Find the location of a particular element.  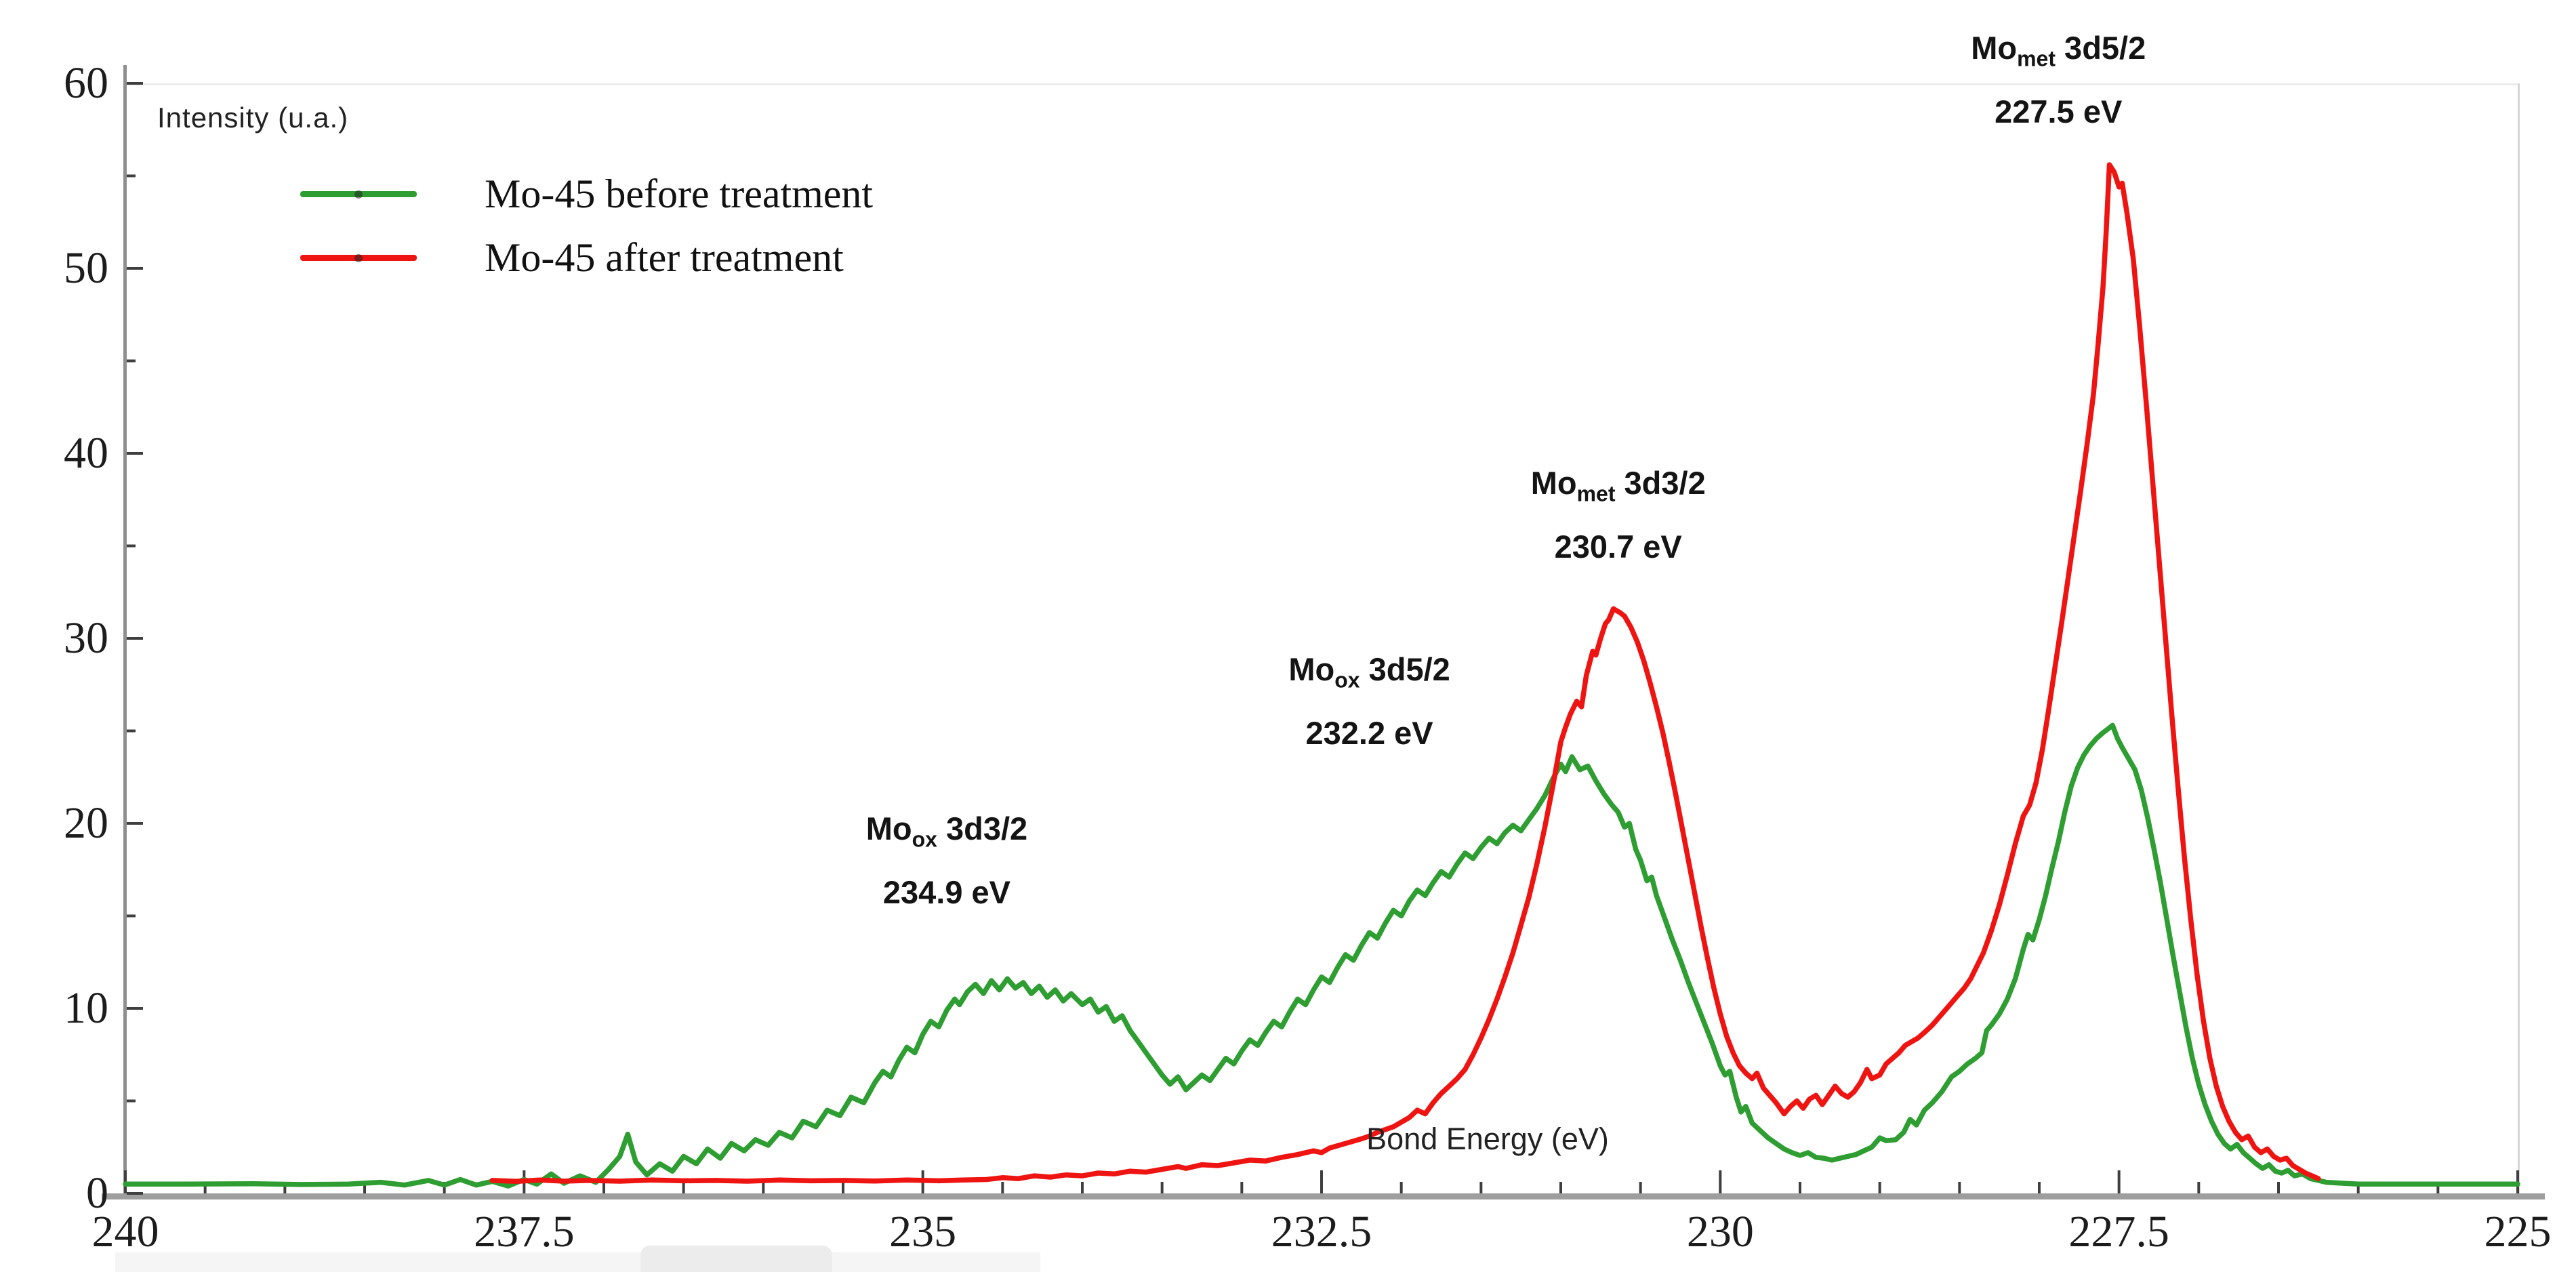

peak-annotation-species: Momet 3d3/2 is located at coordinates (1618, 485).